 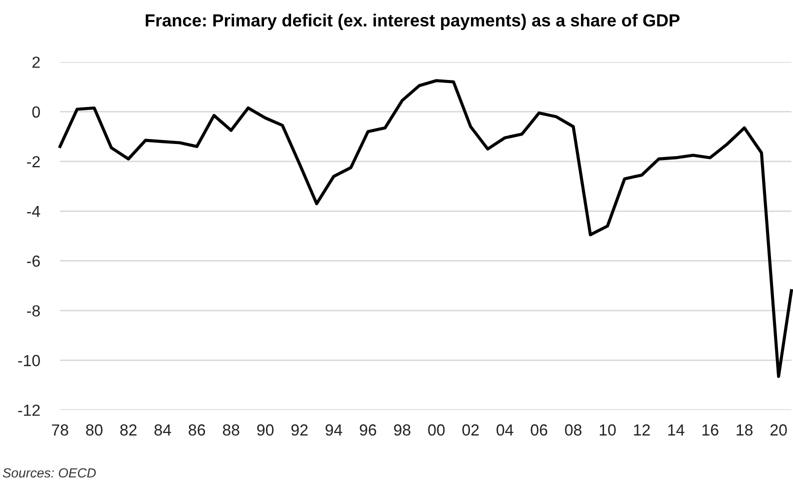 What do you see at coordinates (36, 112) in the screenshot?
I see `y-tick-label: 0` at bounding box center [36, 112].